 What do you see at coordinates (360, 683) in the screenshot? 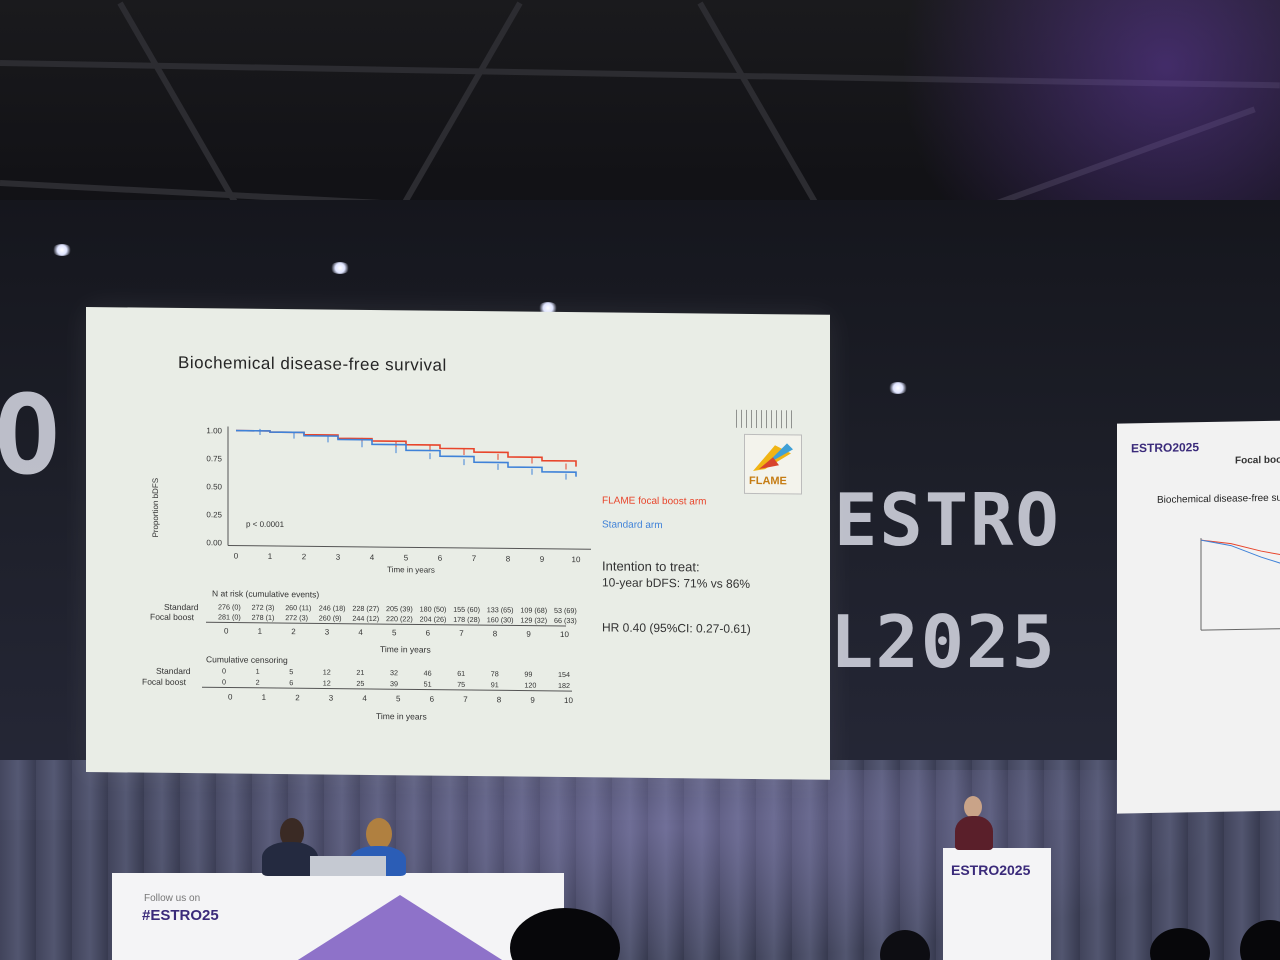
I see `table-cell: 25` at bounding box center [360, 683].